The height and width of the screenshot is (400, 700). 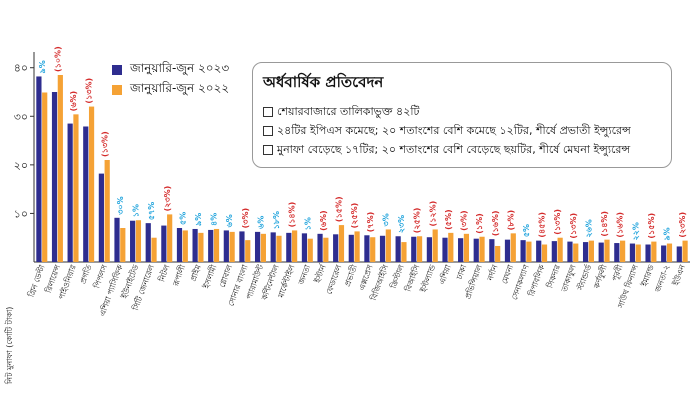 What do you see at coordinates (370, 222) in the screenshot?
I see `change-percent-label: (৭%)` at bounding box center [370, 222].